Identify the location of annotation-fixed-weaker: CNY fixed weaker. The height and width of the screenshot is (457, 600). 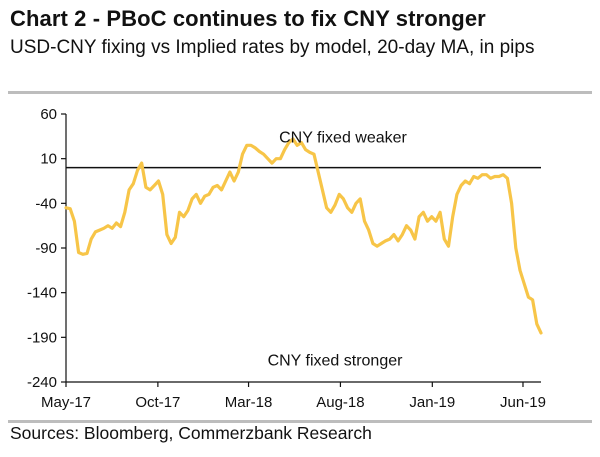
(343, 137).